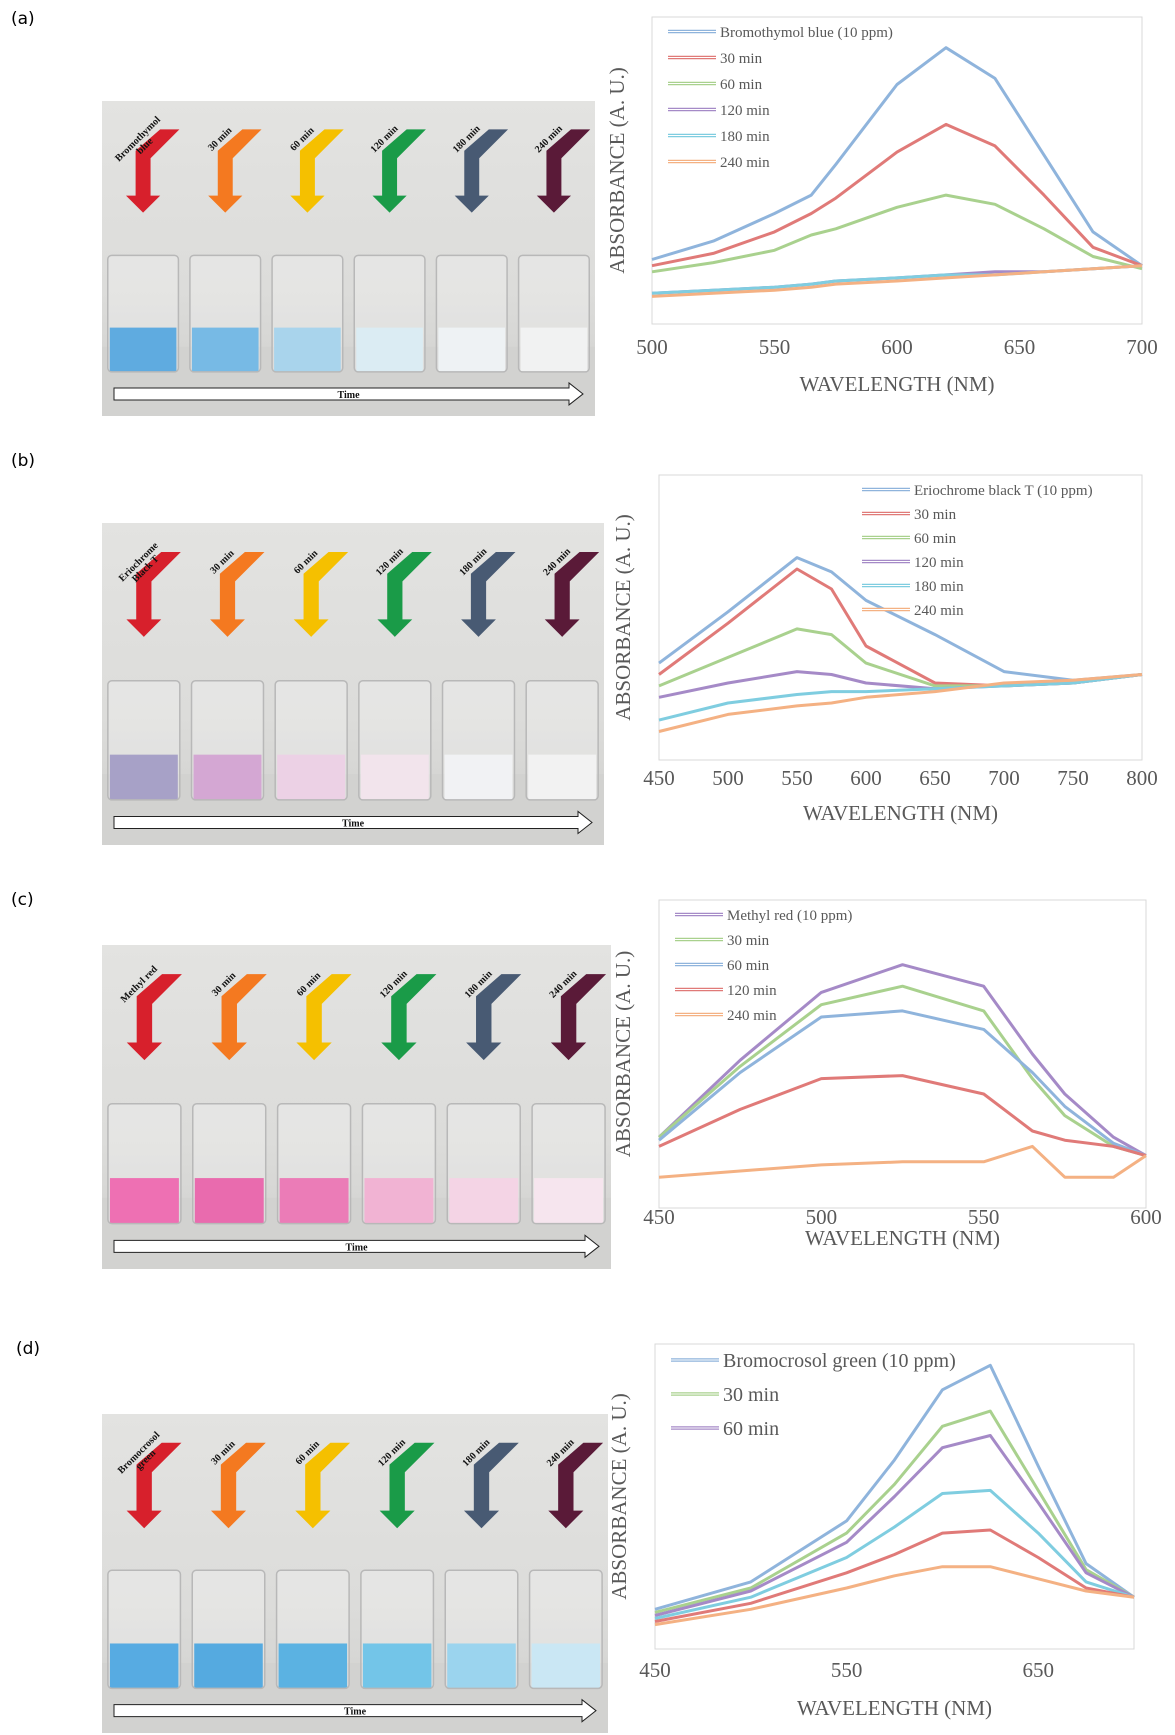  What do you see at coordinates (748, 966) in the screenshot?
I see `legend-label: 60 min` at bounding box center [748, 966].